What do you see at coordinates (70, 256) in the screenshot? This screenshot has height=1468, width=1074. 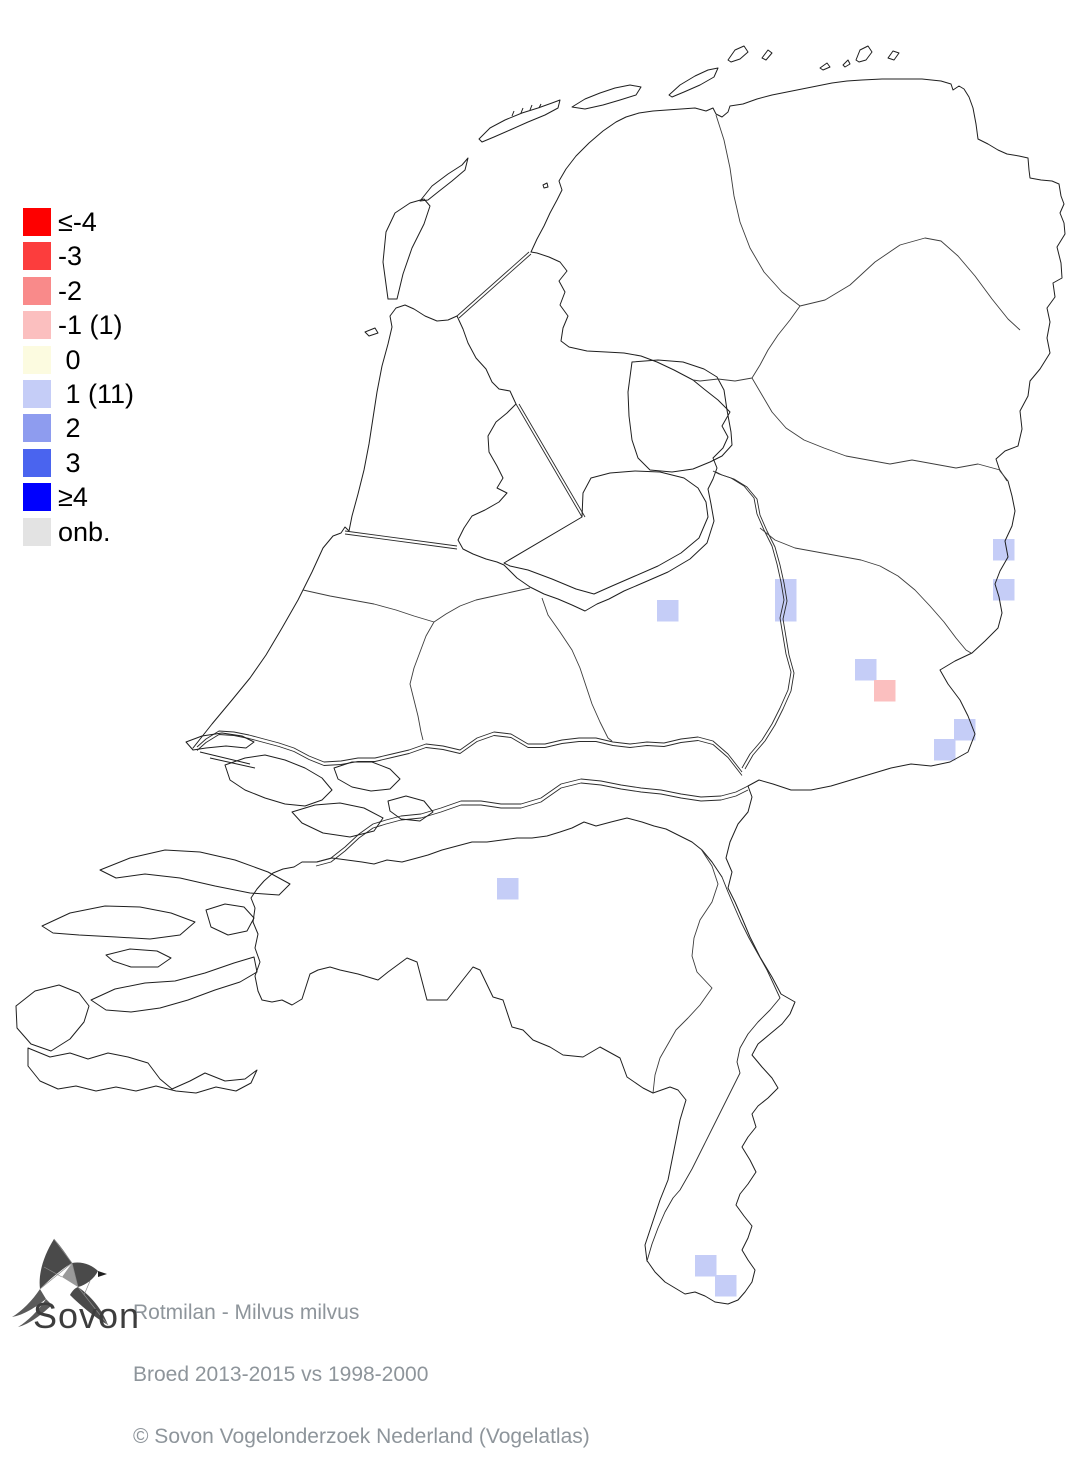 I see `legend-label: -3` at bounding box center [70, 256].